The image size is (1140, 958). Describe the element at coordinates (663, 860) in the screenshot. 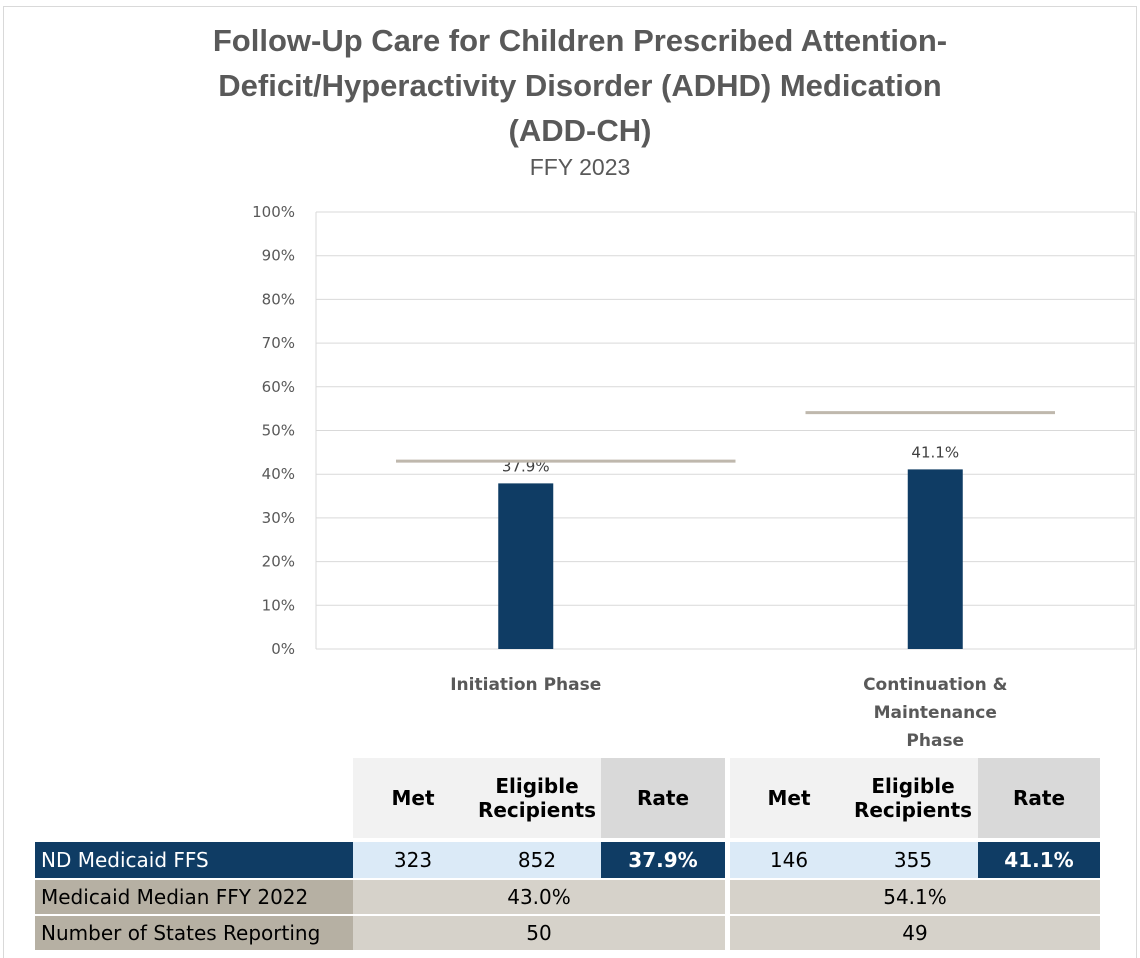

I see `cell-init-rate: 37.9%` at that location.